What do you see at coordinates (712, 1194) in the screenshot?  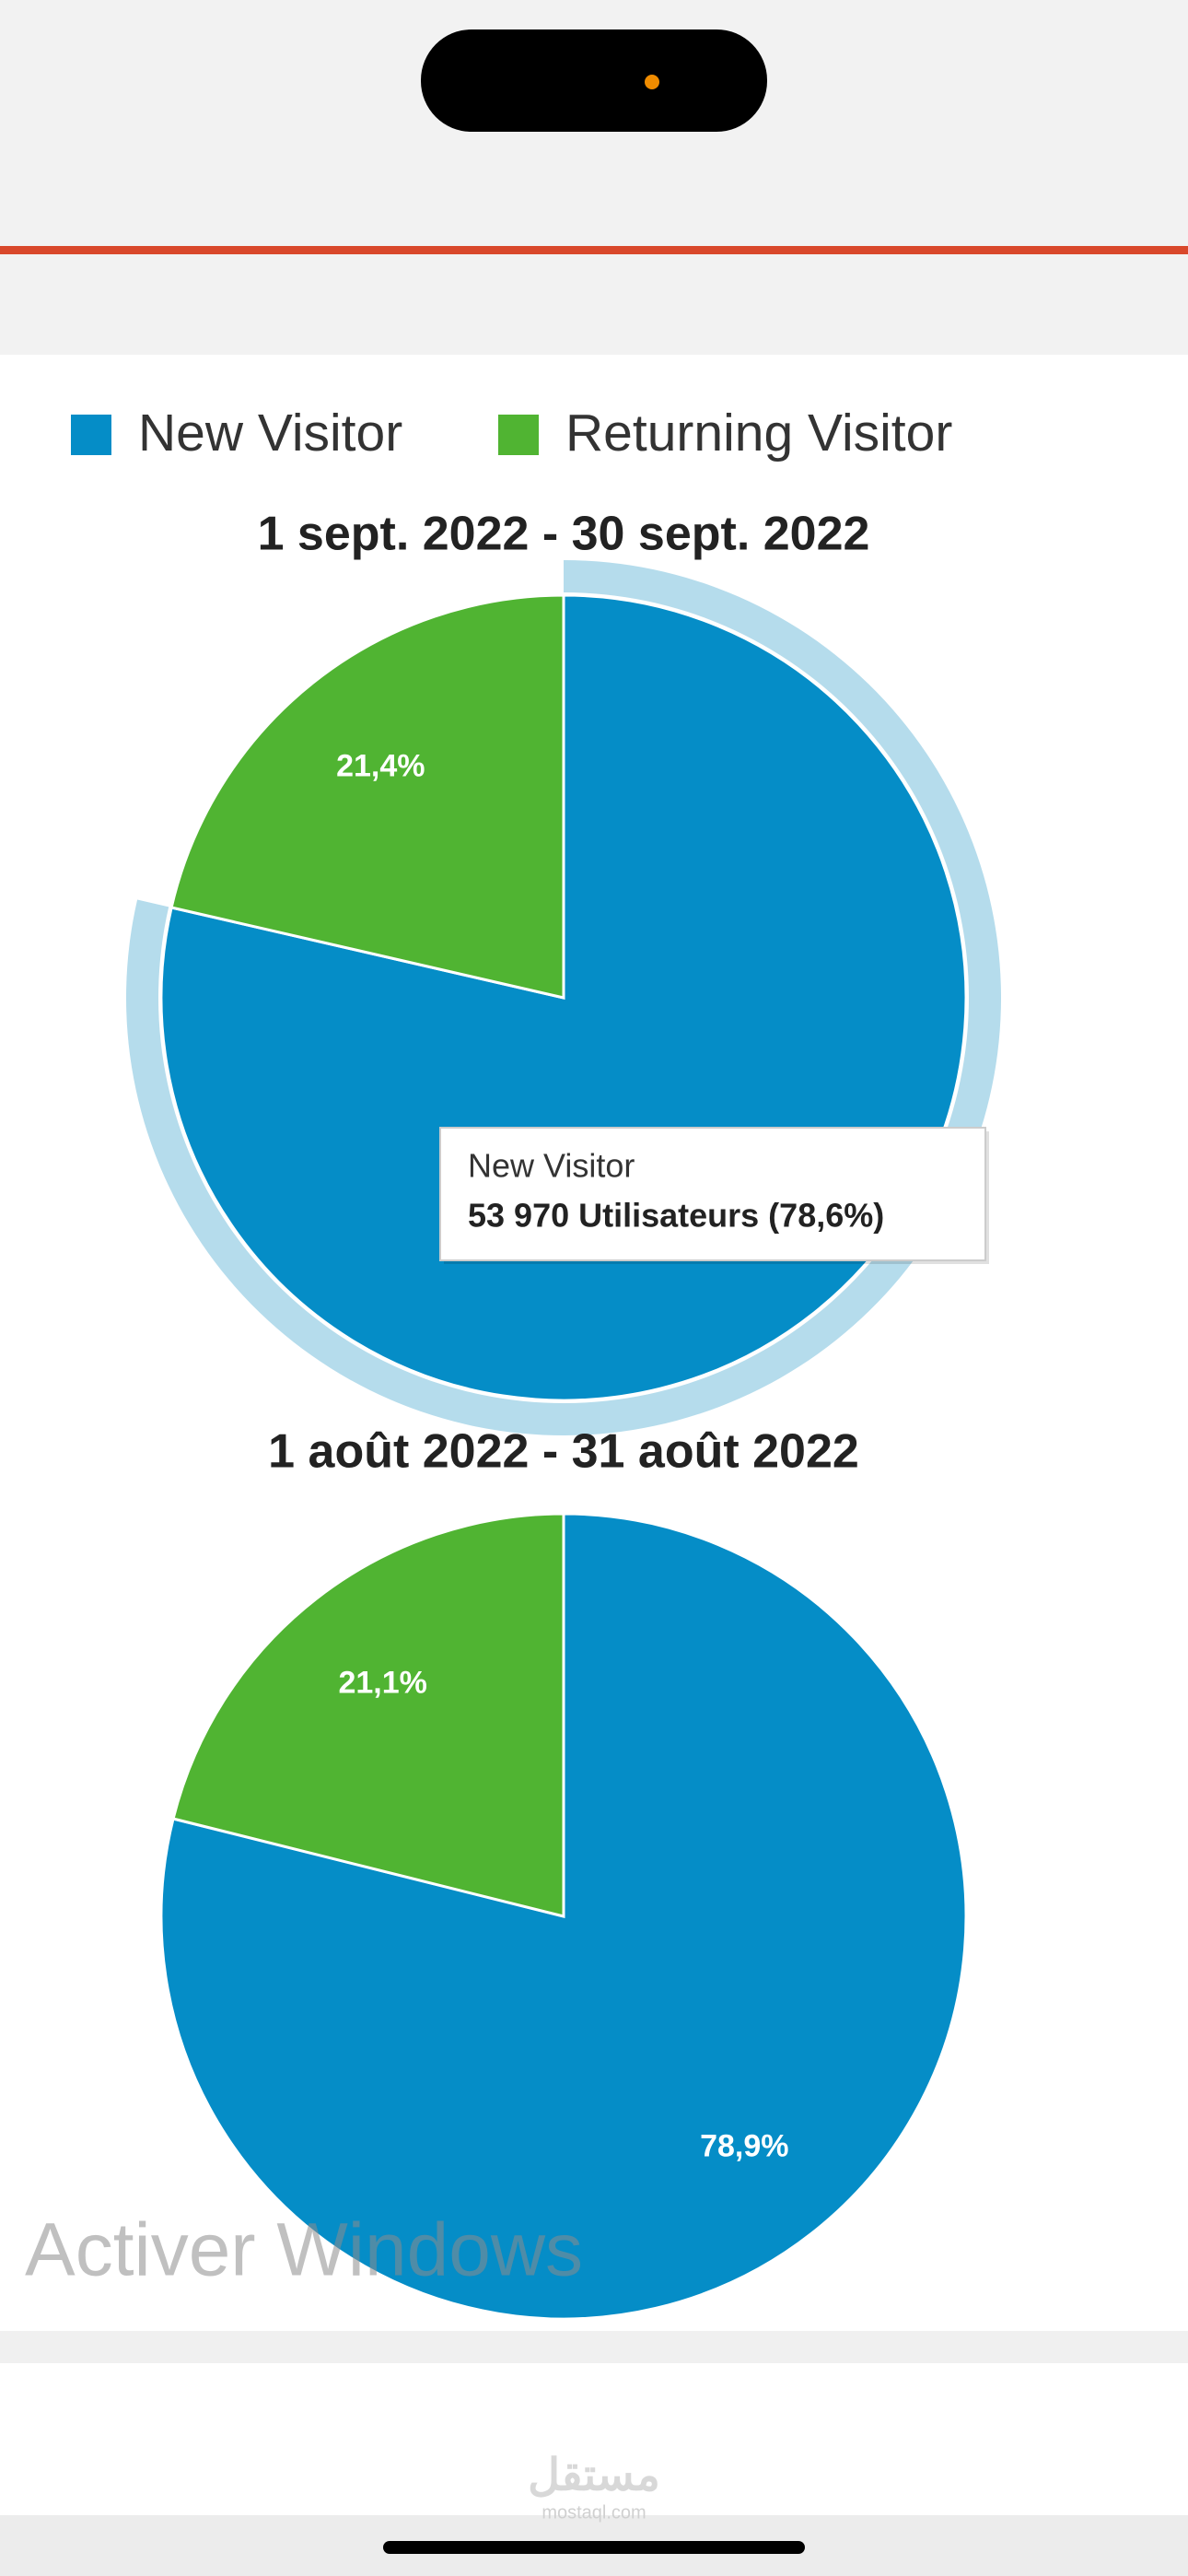 I see `tooltip-box` at bounding box center [712, 1194].